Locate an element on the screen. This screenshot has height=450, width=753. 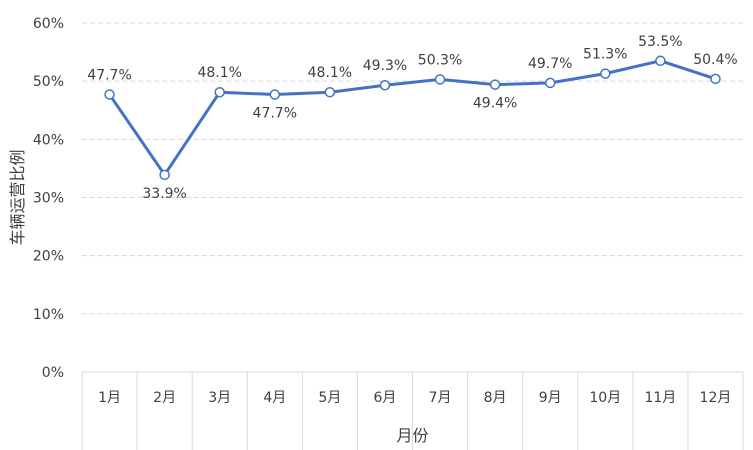
y-axis-title: 车辆运营比例 is located at coordinates (17, 197).